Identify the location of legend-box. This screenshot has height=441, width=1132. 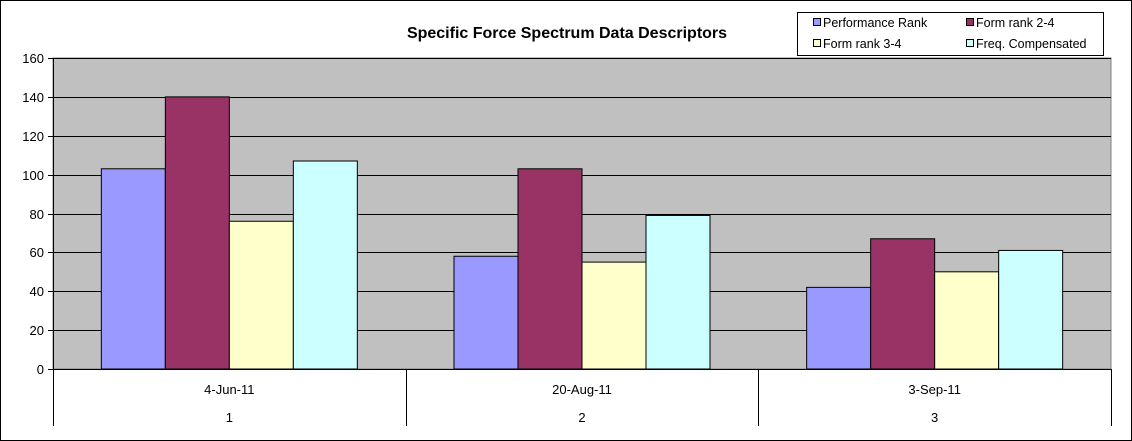
(950, 34).